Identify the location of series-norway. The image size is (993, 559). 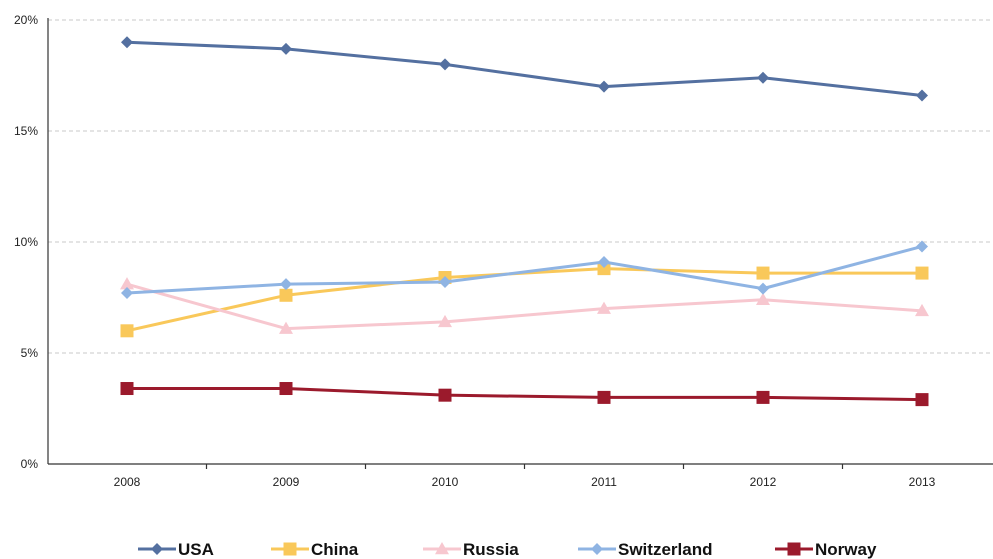
(524, 394).